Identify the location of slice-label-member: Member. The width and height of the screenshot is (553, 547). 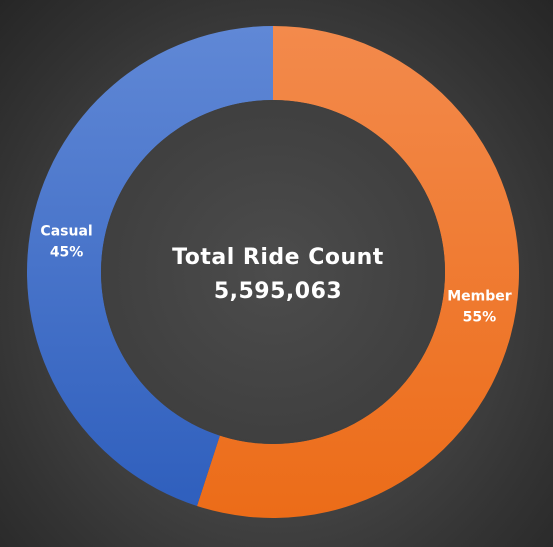
(479, 297).